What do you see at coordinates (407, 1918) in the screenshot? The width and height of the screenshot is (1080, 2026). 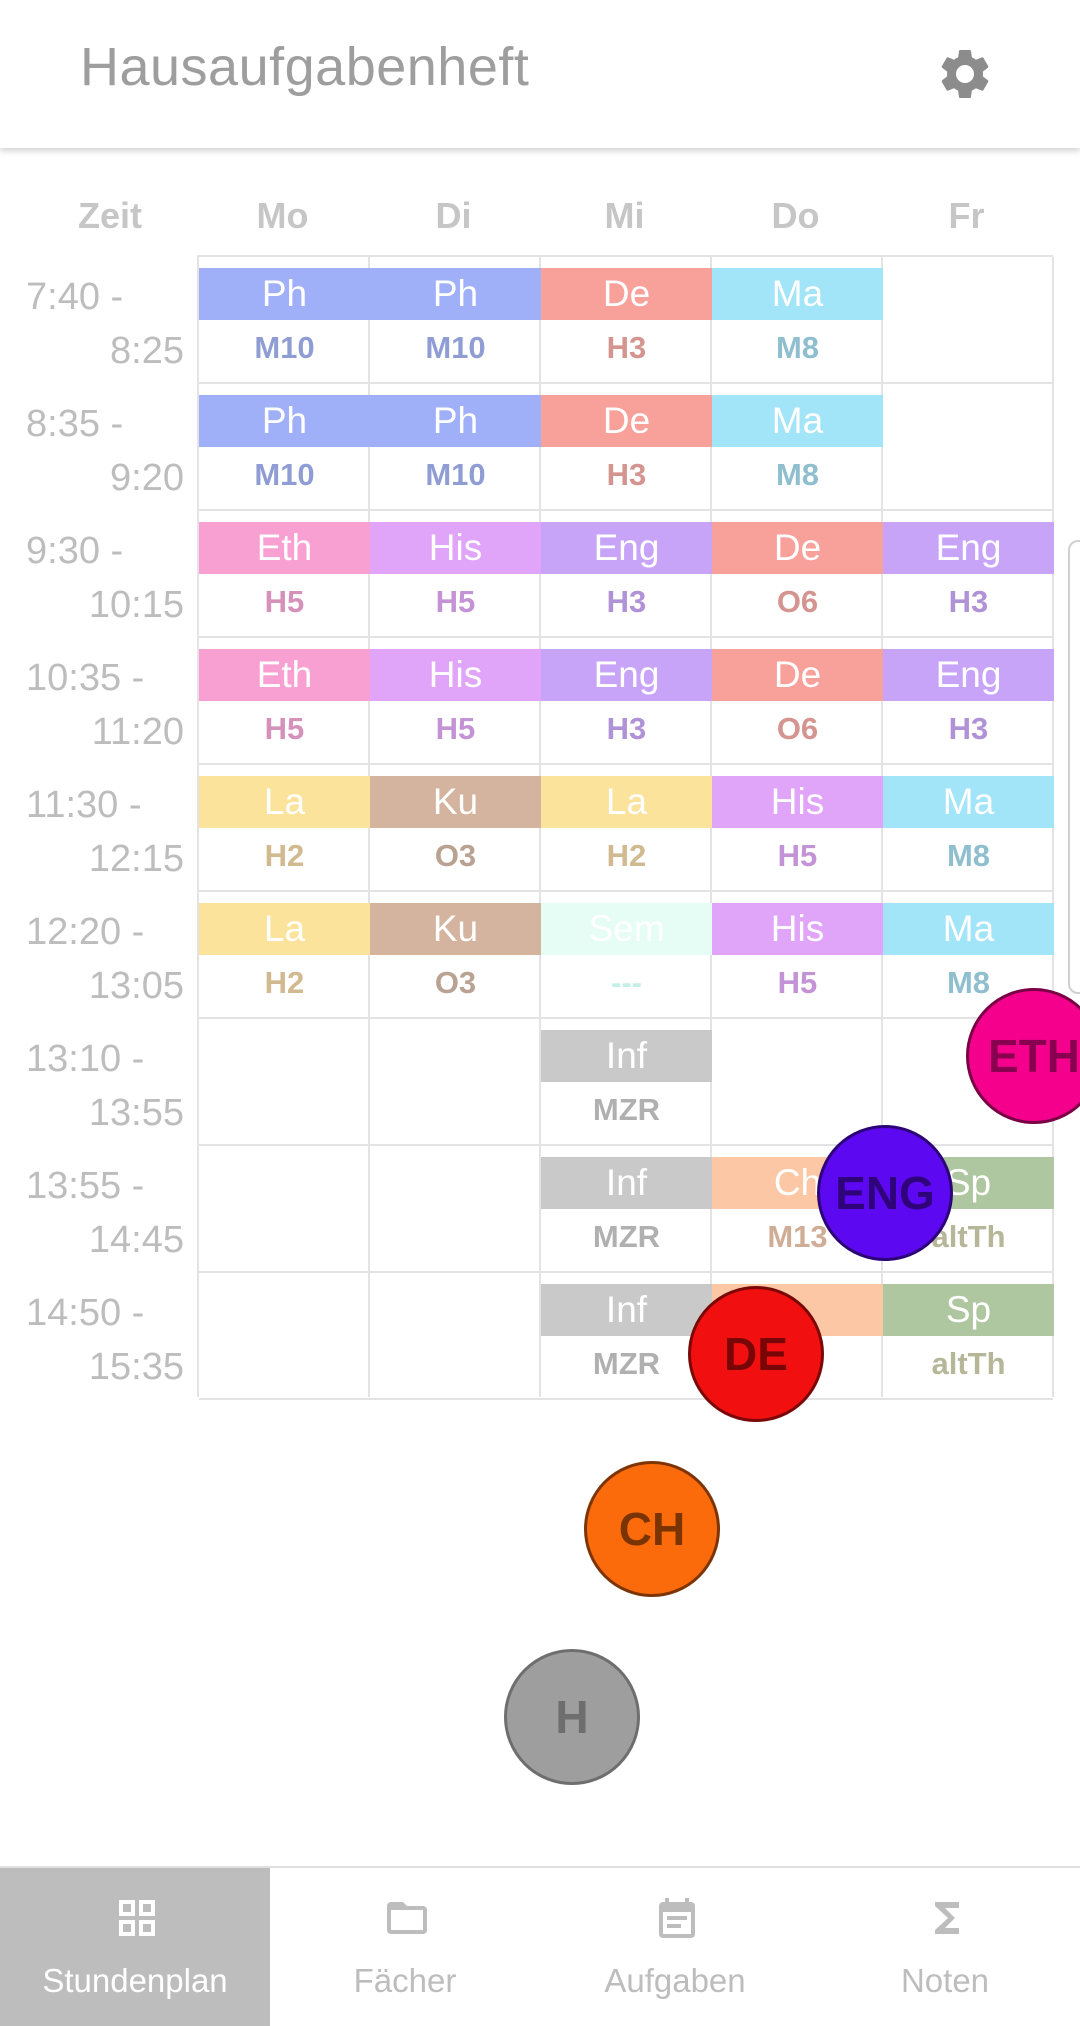 I see `folder-icon` at bounding box center [407, 1918].